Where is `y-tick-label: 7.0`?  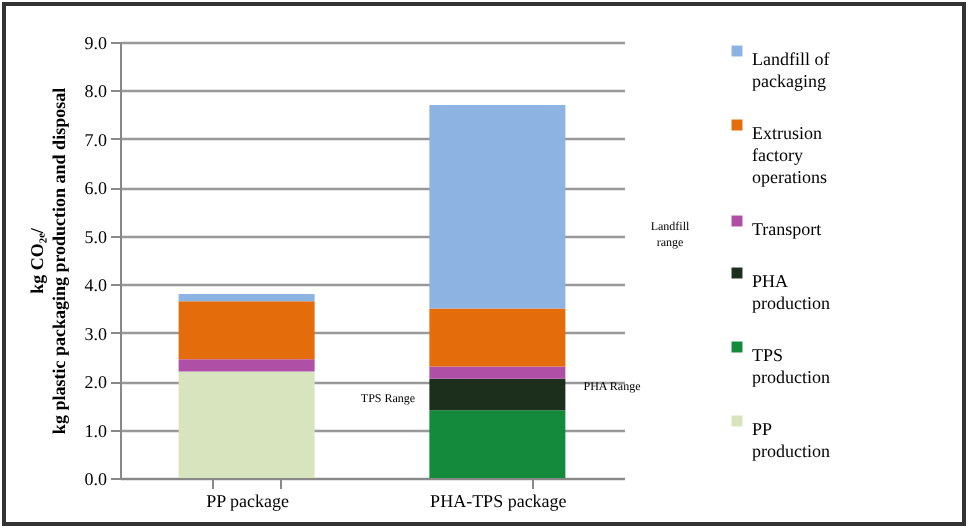
y-tick-label: 7.0 is located at coordinates (96, 139).